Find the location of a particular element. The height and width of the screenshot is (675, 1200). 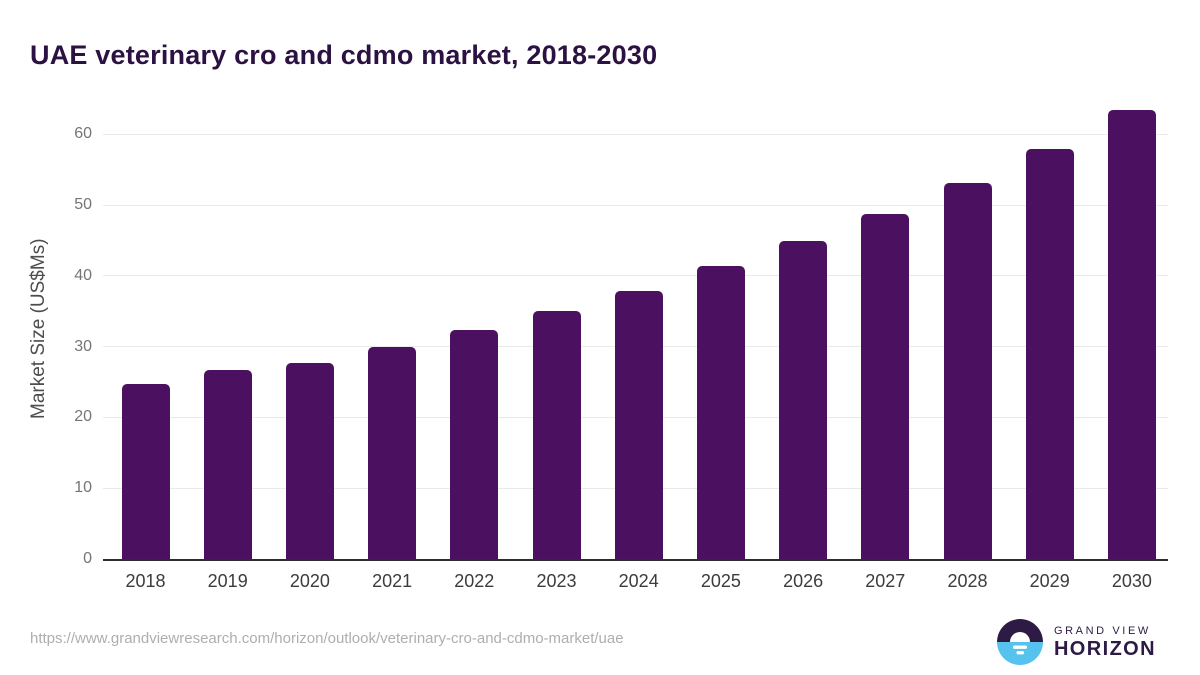

y-tick-label-50: 50 is located at coordinates (83, 205).